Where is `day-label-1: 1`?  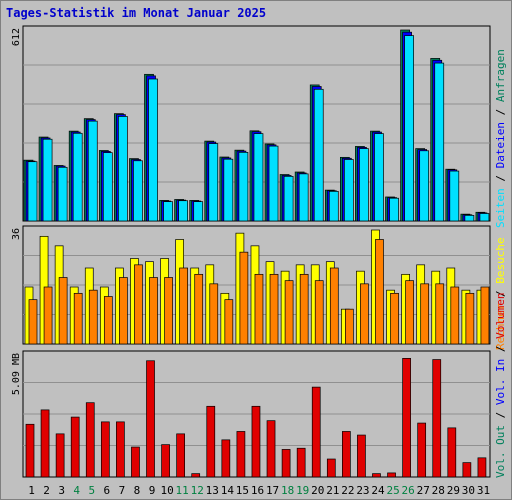
day-label-1: 1 is located at coordinates (31, 490).